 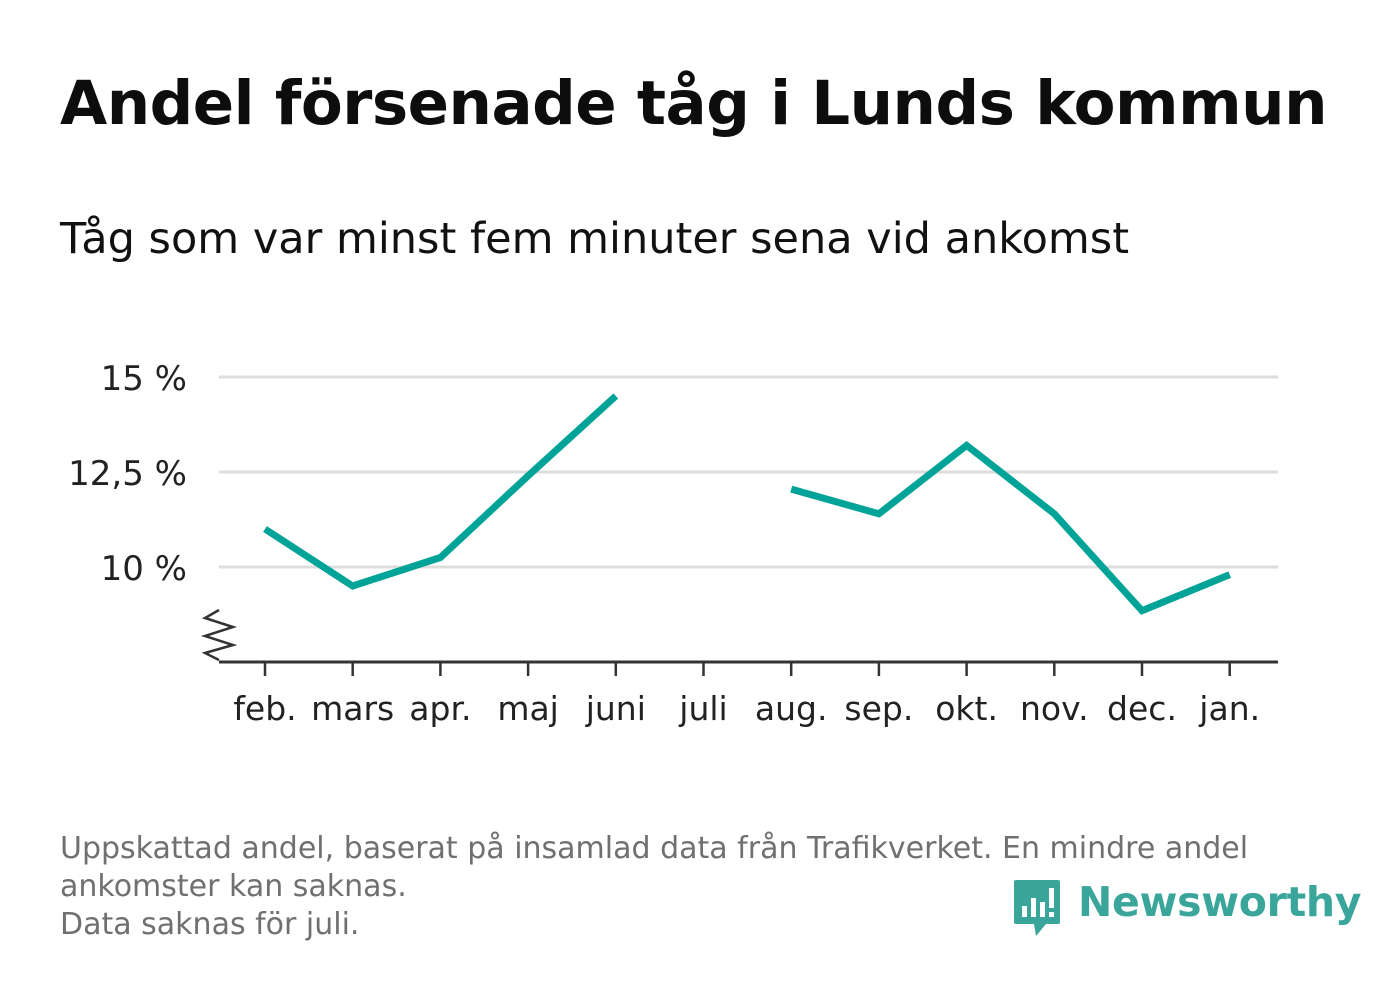 What do you see at coordinates (1229, 708) in the screenshot?
I see `x-tick-label: jan.` at bounding box center [1229, 708].